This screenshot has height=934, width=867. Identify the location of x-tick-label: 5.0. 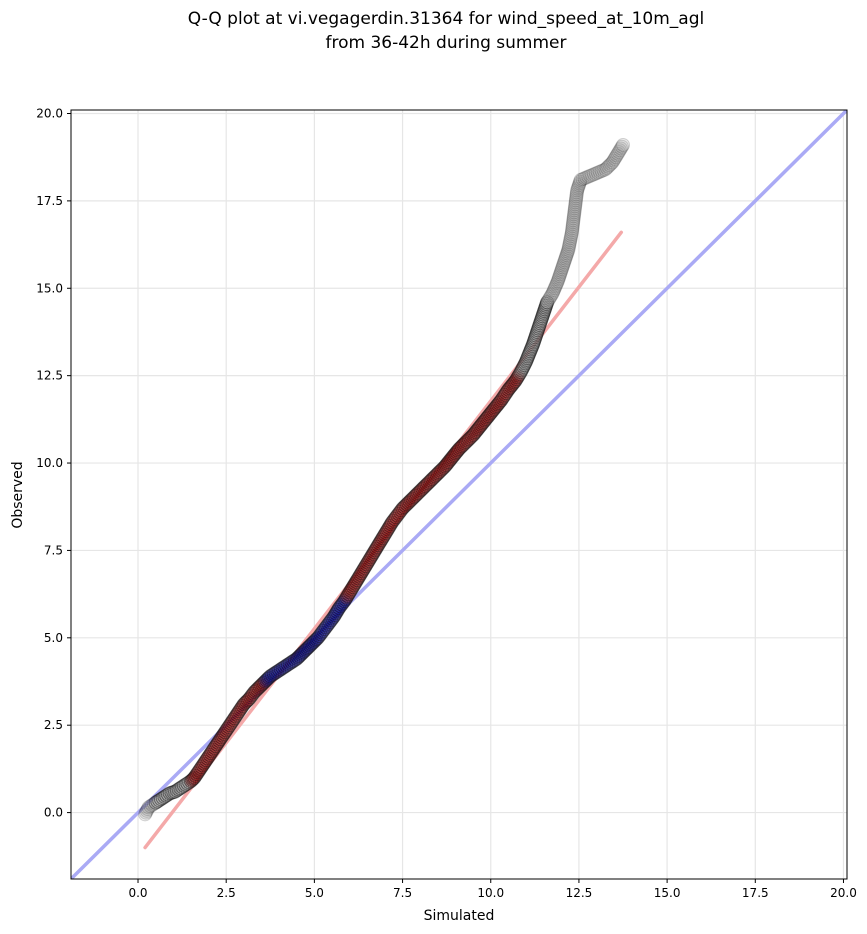
(314, 893).